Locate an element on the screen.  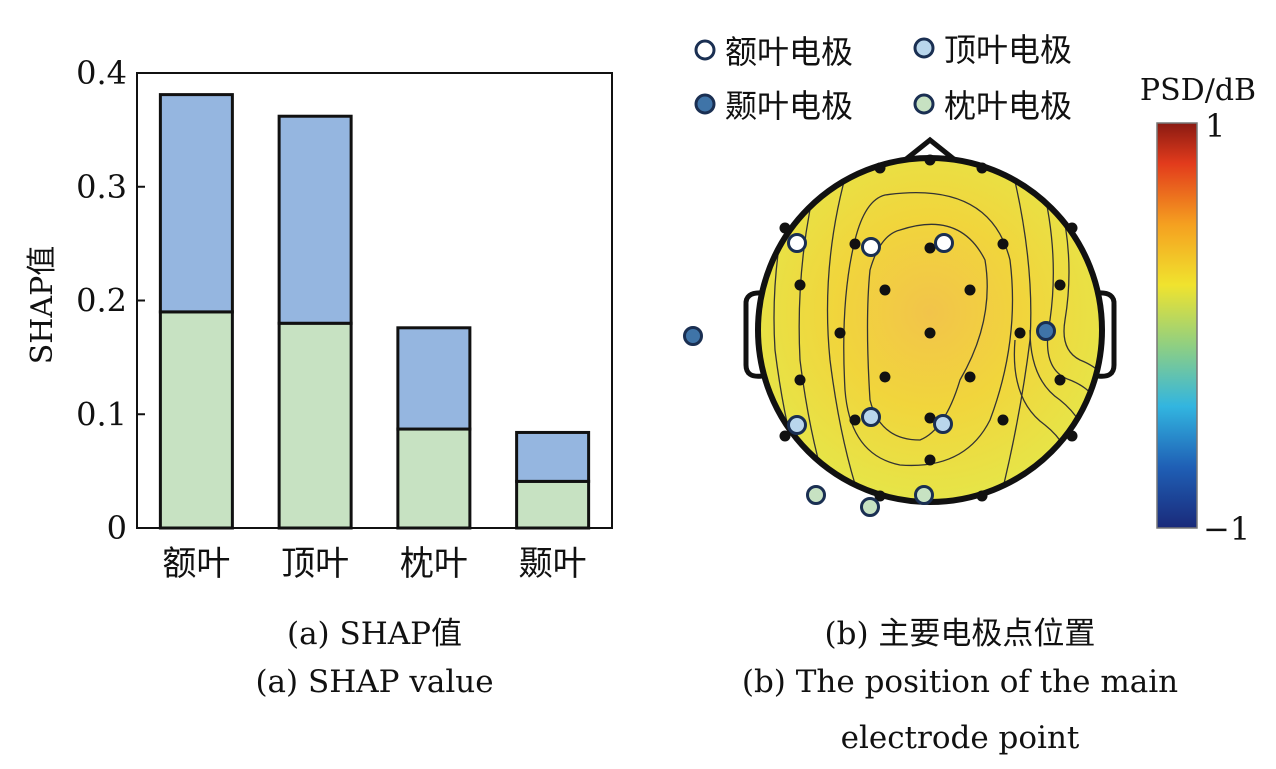
y-tick-label: 0.2 is located at coordinates (101, 301).